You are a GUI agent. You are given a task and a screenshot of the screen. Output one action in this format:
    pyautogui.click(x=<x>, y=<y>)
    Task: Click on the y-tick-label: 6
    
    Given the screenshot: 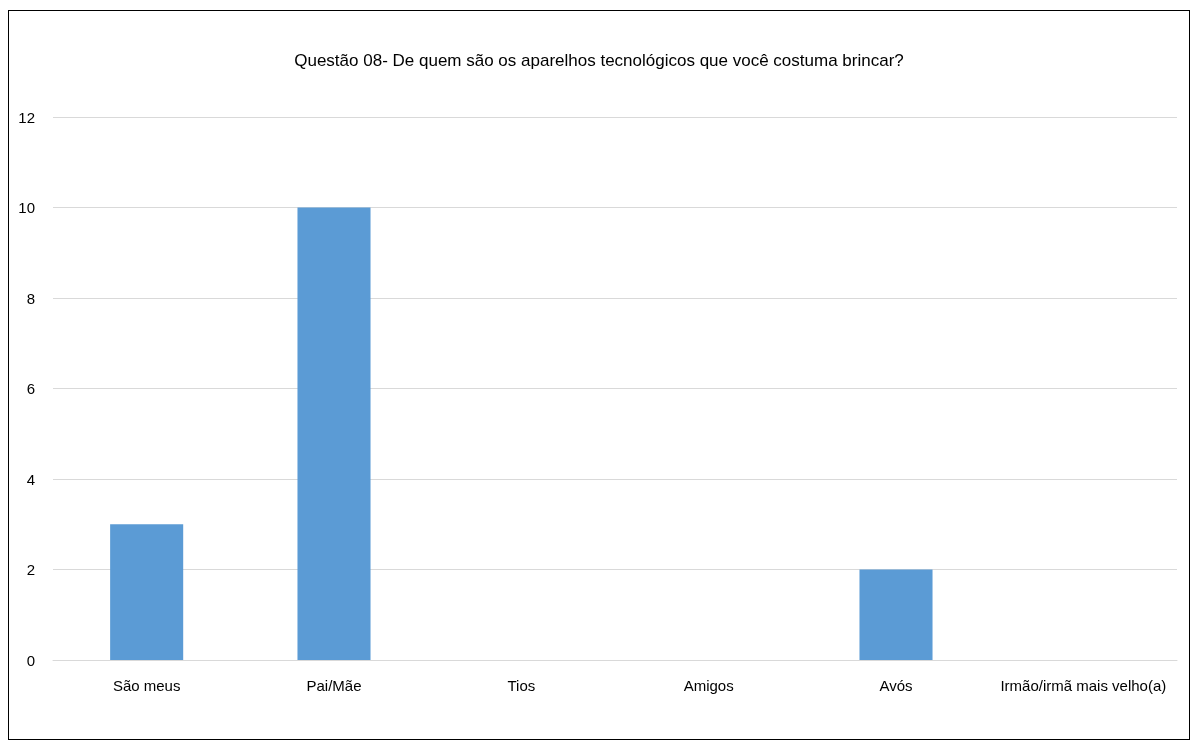 What is the action you would take?
    pyautogui.click(x=30, y=388)
    